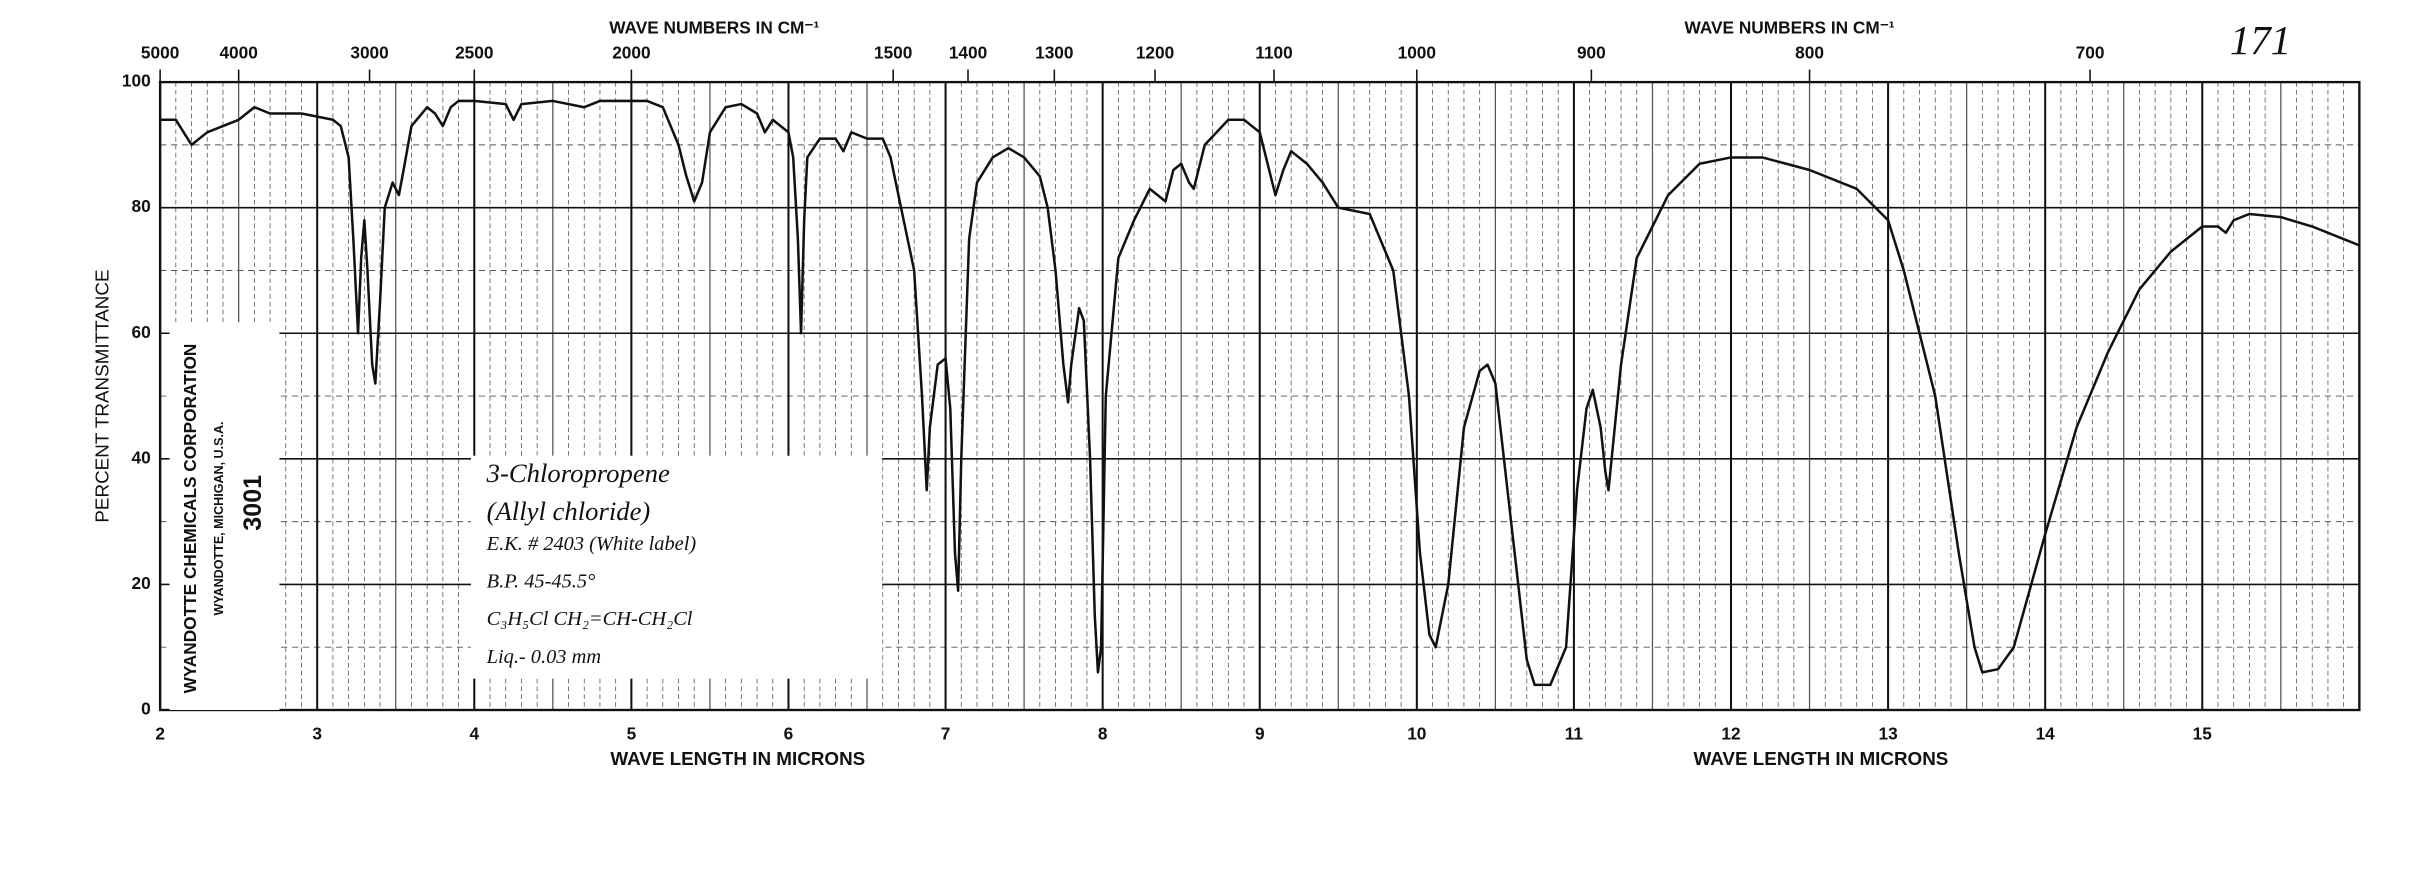 The height and width of the screenshot is (891, 2430). What do you see at coordinates (2090, 52) in the screenshot?
I see `top-tick-label: 700` at bounding box center [2090, 52].